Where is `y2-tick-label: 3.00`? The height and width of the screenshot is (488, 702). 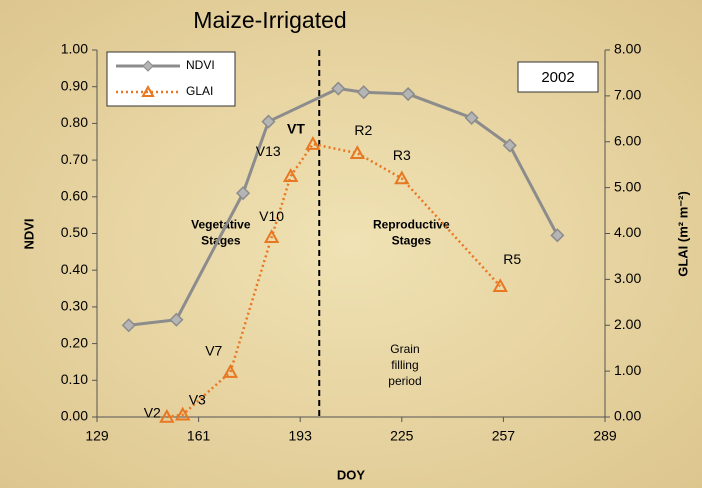
y2-tick-label: 3.00 is located at coordinates (627, 278).